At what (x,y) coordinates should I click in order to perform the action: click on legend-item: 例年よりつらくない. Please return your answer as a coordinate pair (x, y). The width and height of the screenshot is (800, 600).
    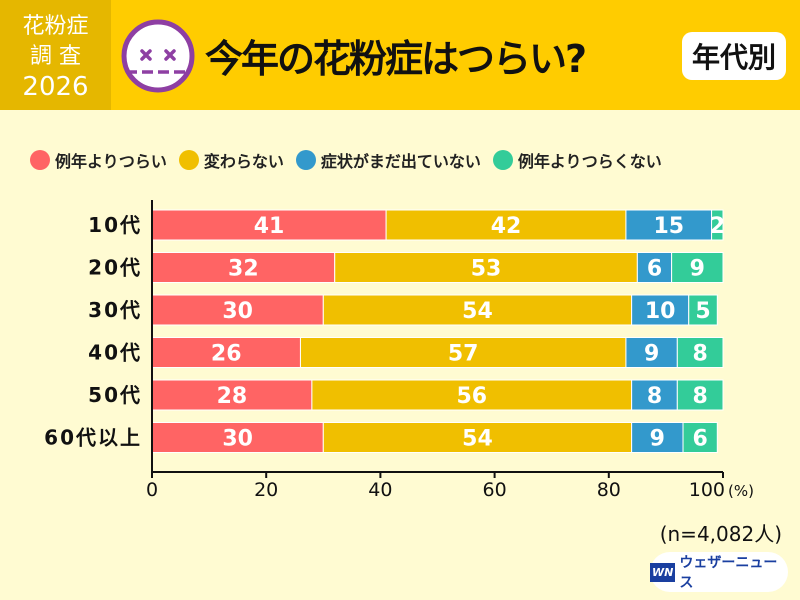
    Looking at the image, I should click on (577, 160).